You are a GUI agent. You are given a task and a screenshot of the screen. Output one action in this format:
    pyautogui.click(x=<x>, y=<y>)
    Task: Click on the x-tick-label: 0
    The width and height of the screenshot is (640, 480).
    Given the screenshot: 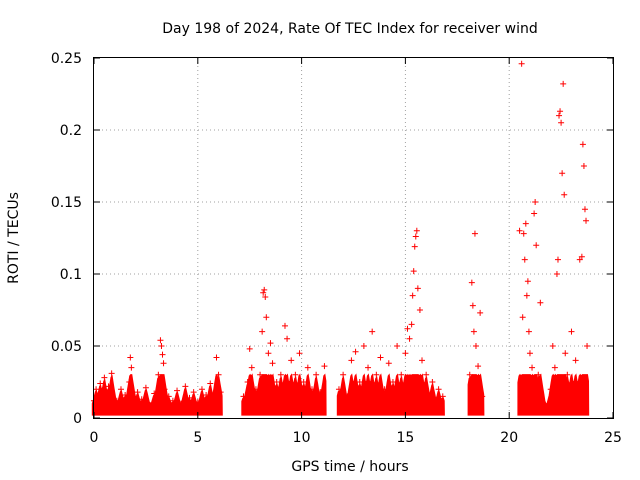 What is the action you would take?
    pyautogui.click(x=94, y=438)
    